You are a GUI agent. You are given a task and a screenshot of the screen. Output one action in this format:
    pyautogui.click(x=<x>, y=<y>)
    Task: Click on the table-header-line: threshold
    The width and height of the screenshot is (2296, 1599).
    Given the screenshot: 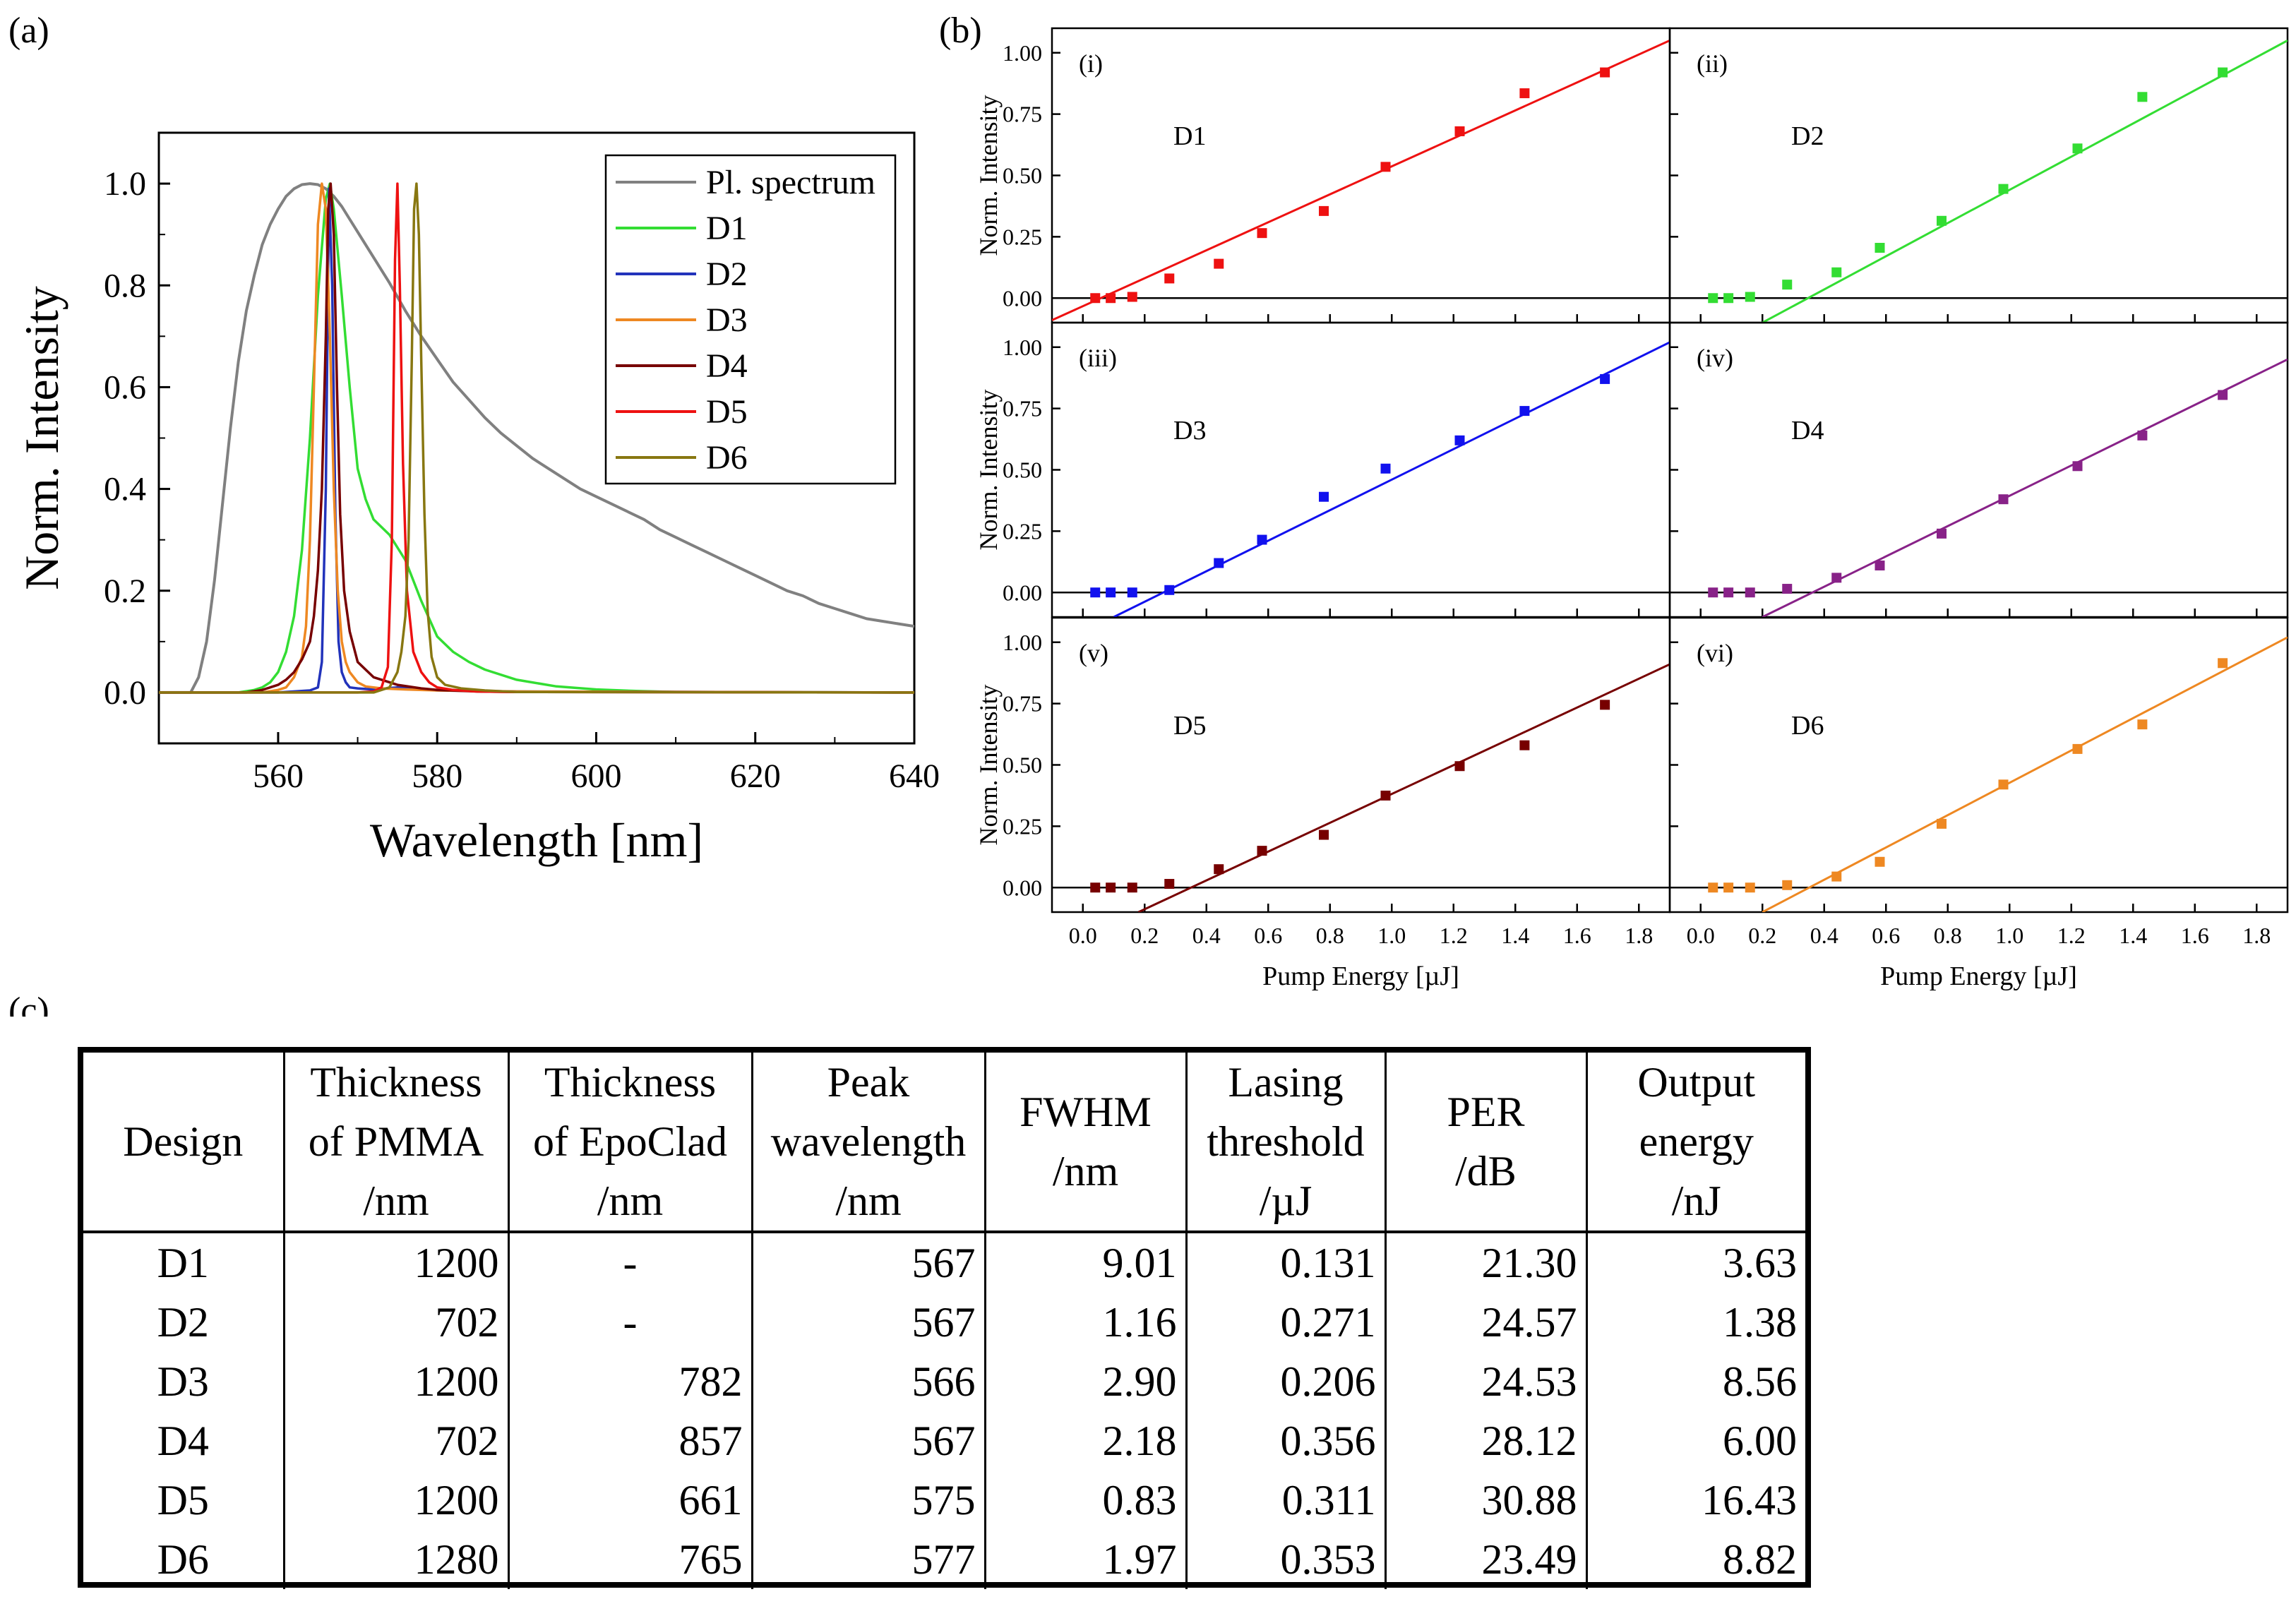 What is the action you would take?
    pyautogui.click(x=1286, y=1141)
    